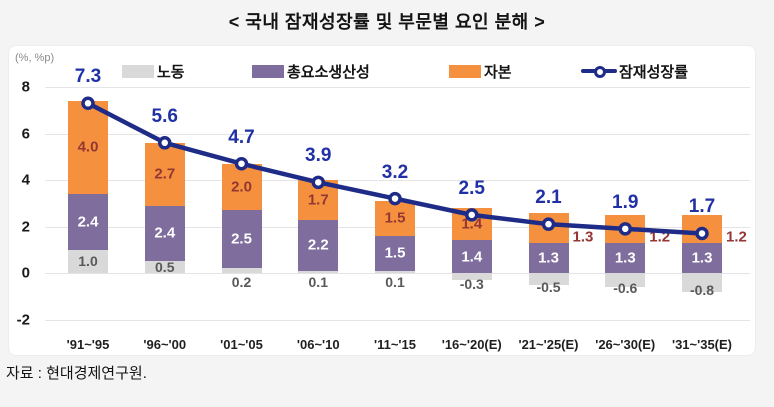 This screenshot has height=407, width=774. Describe the element at coordinates (318, 245) in the screenshot. I see `tfp-value-label: 2.2` at that location.